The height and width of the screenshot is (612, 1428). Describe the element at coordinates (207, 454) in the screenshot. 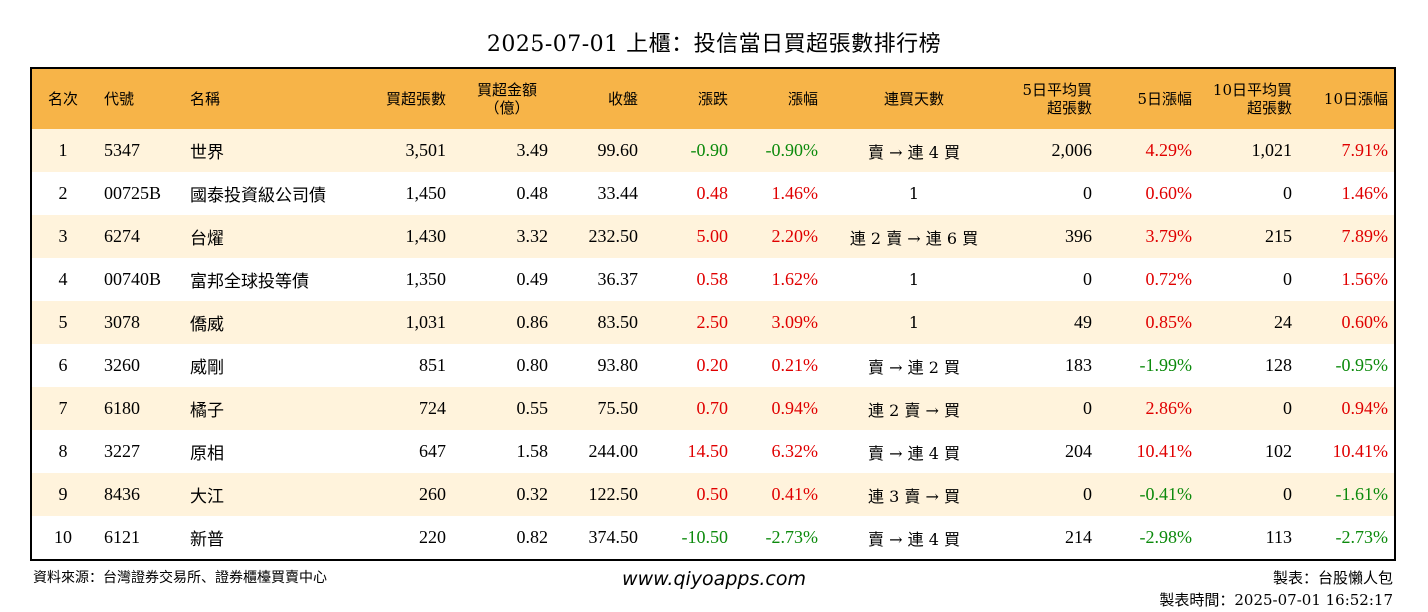

I see `cell-name: 原相` at that location.